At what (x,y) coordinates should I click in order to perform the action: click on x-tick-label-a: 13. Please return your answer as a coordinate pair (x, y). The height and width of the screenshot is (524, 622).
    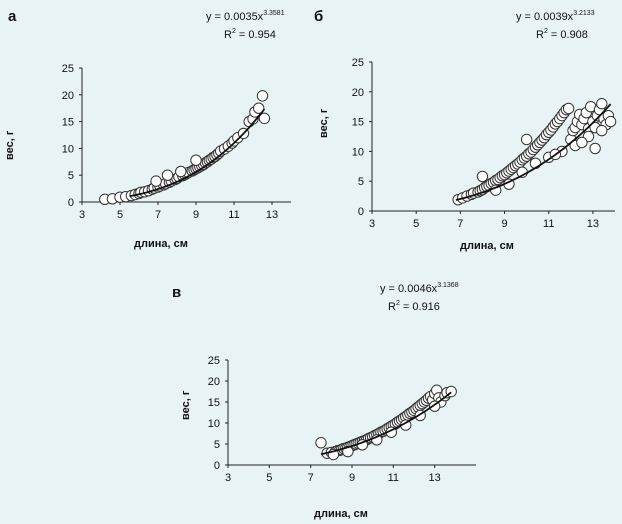
    Looking at the image, I should click on (272, 215).